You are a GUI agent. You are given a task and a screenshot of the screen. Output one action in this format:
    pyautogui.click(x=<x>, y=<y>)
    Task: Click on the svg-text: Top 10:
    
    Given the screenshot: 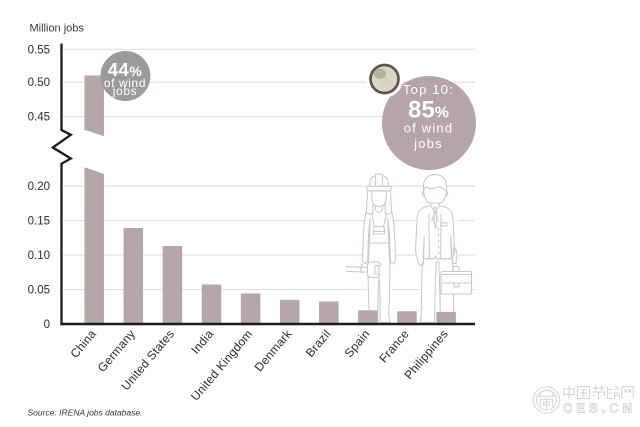 What is the action you would take?
    pyautogui.click(x=428, y=89)
    